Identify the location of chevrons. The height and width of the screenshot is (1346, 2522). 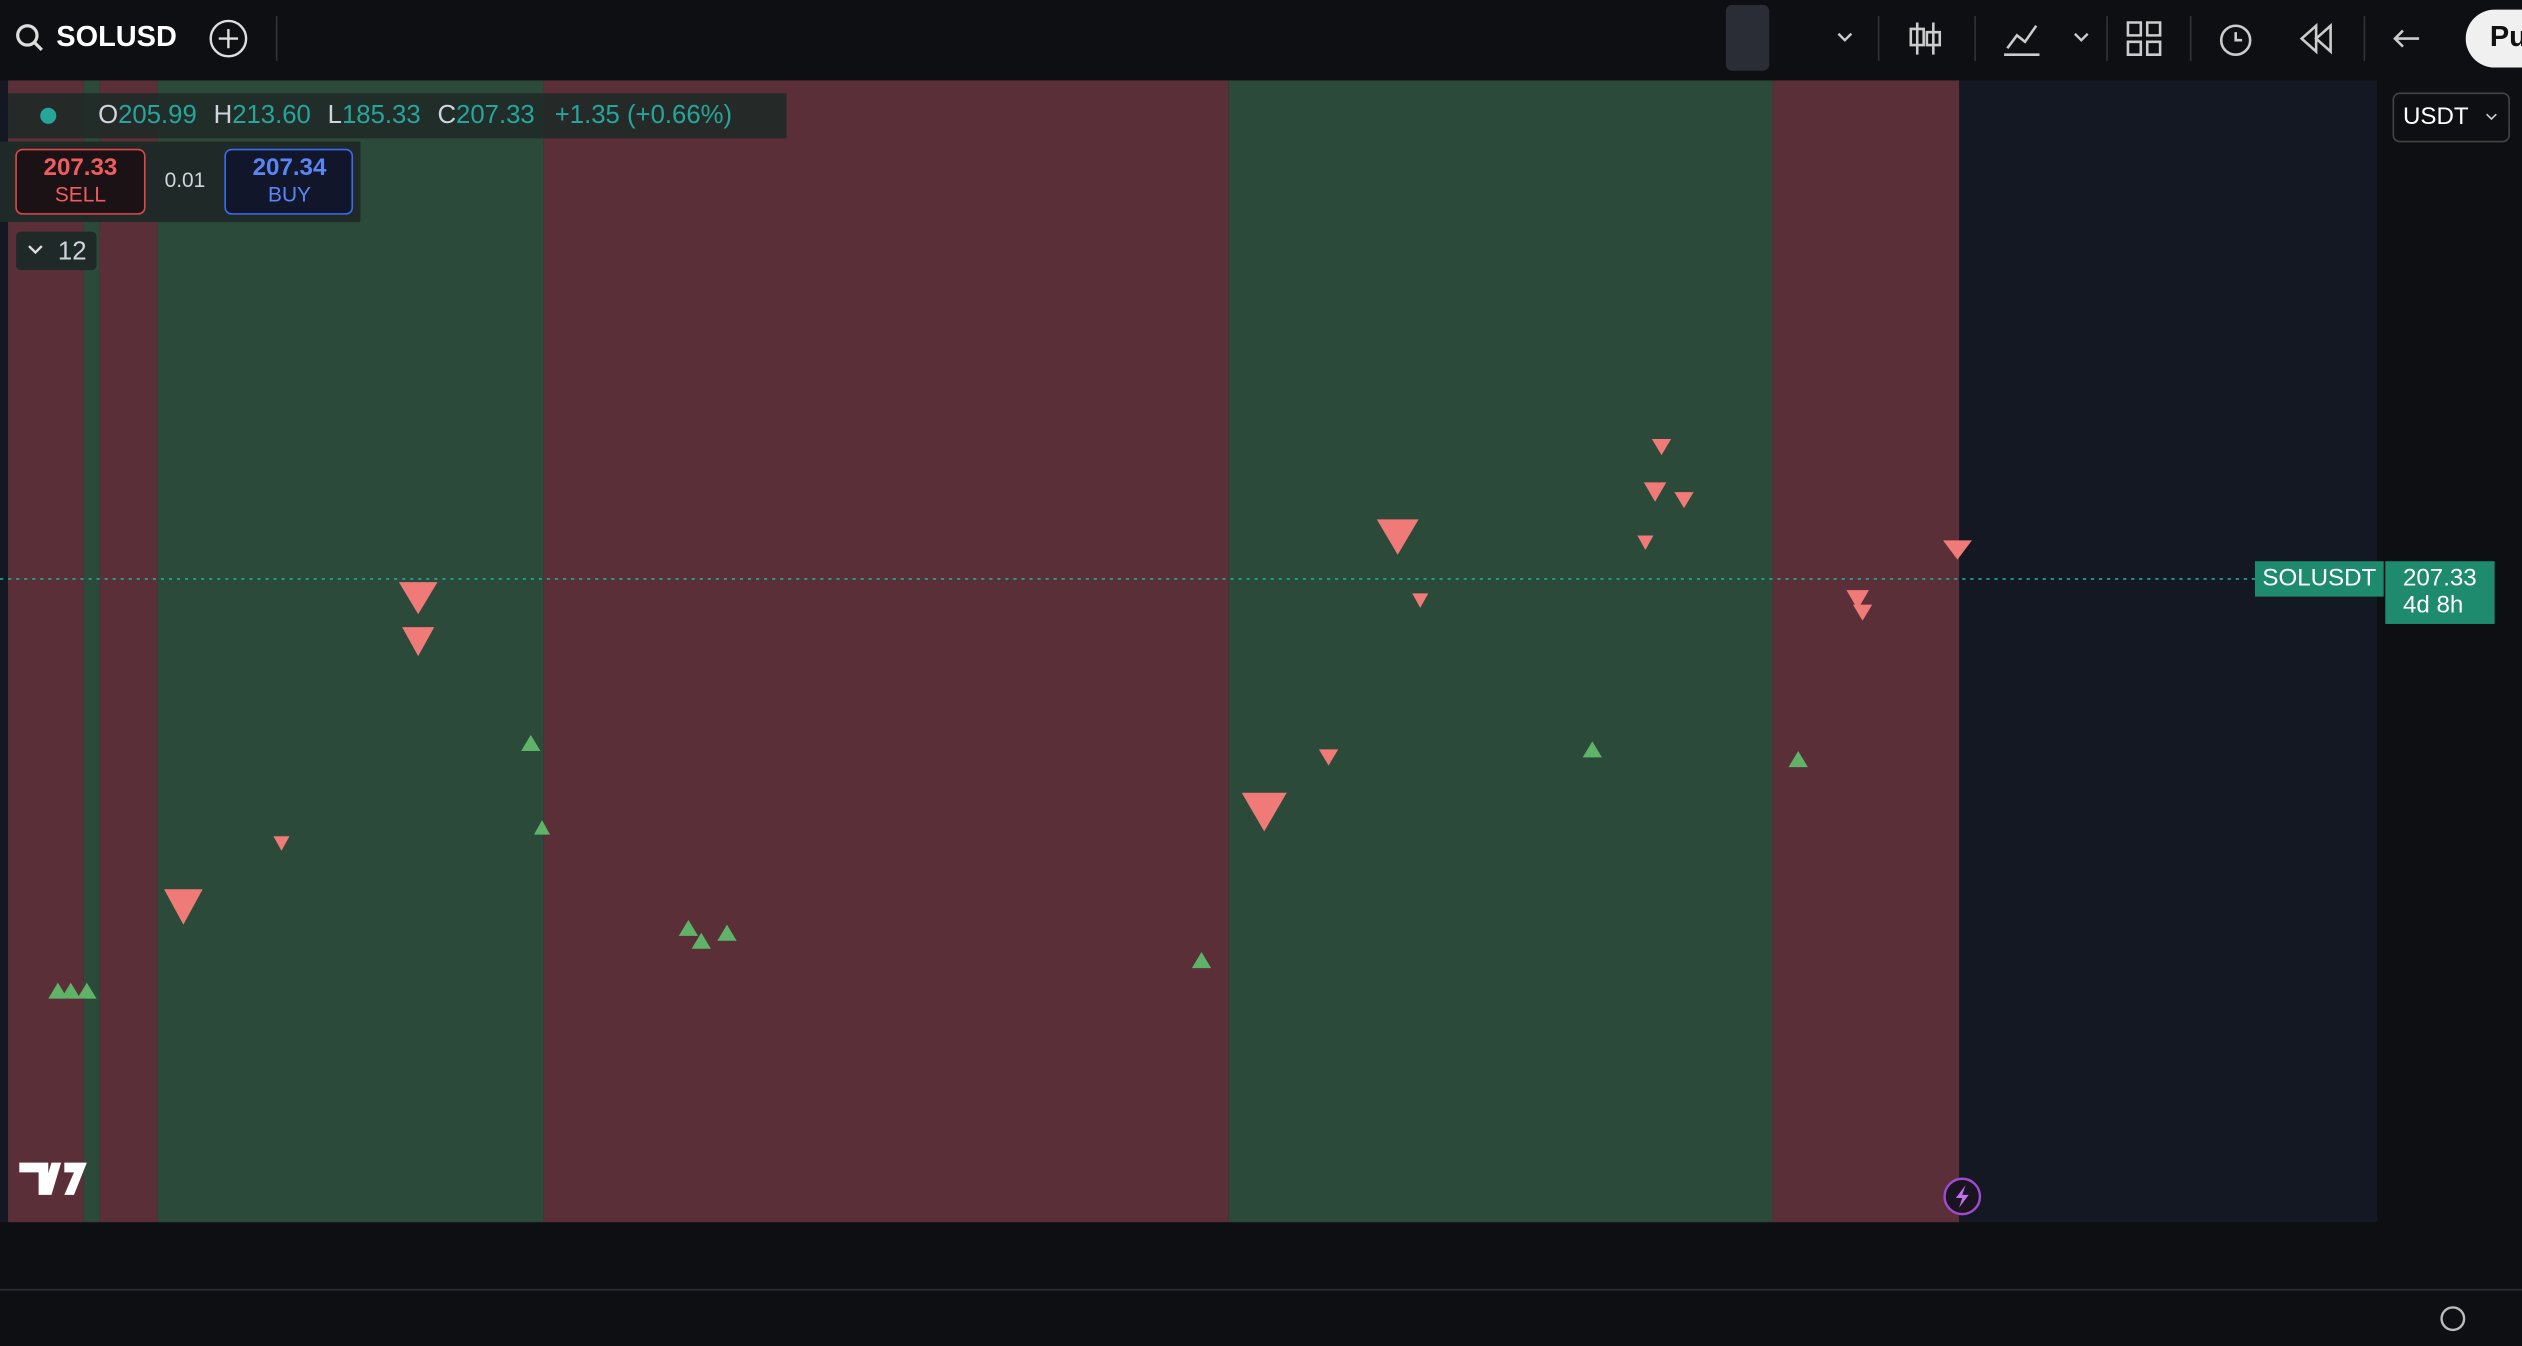
(1963, 37).